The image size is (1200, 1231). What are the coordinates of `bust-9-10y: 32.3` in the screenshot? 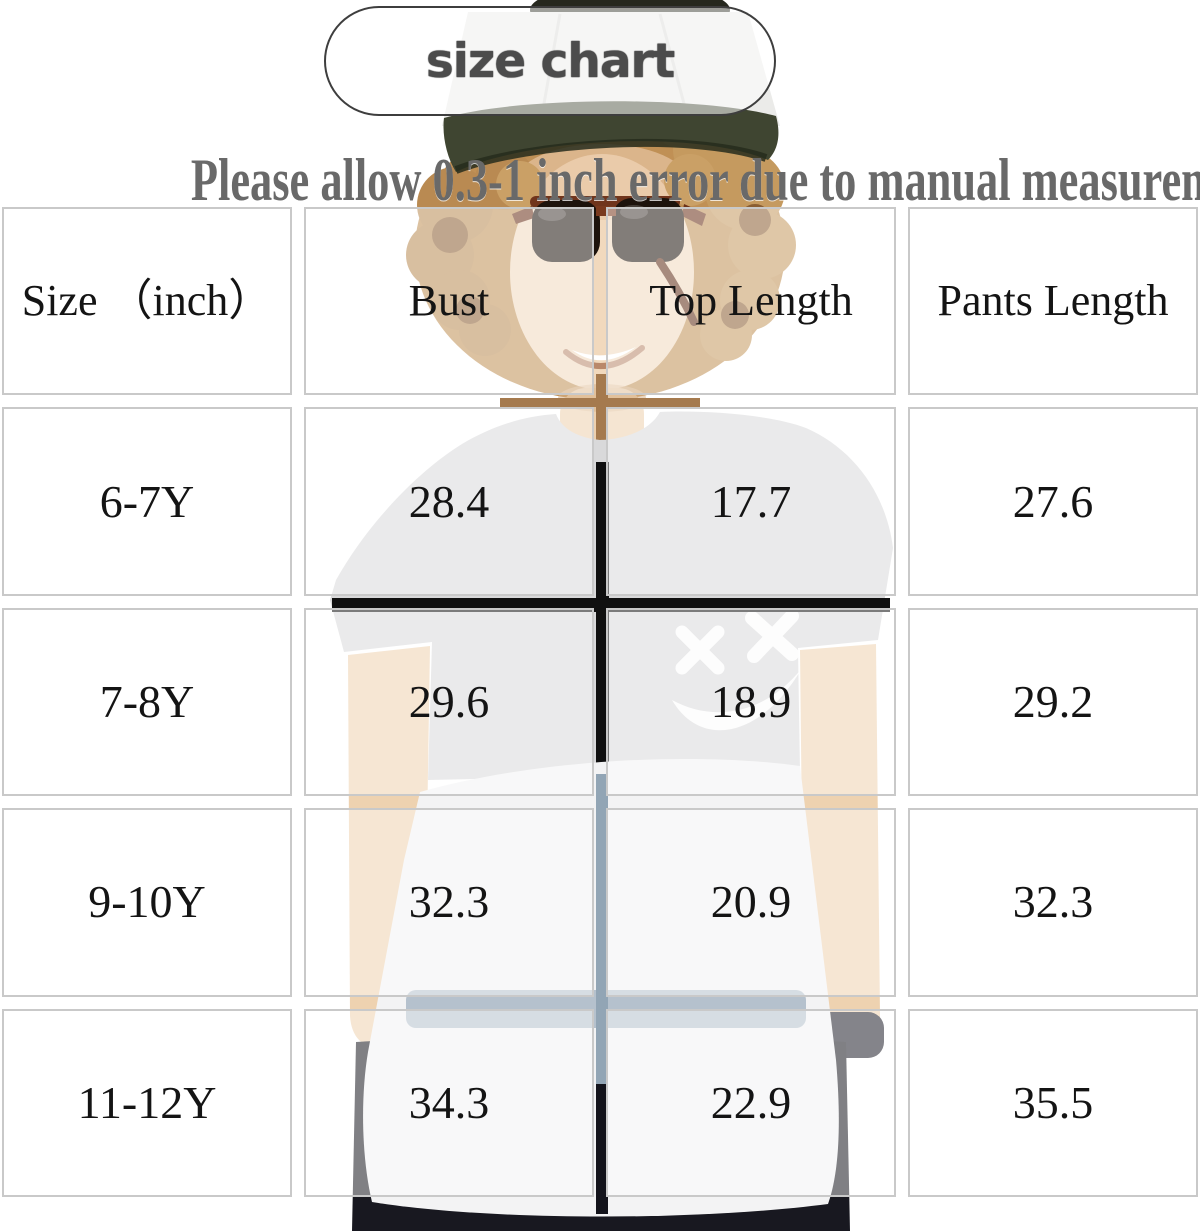 It's located at (449, 902).